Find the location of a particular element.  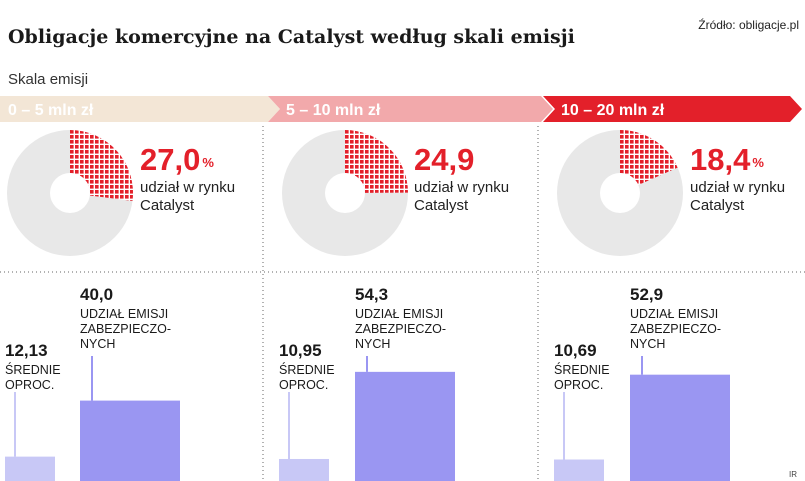

bar-secured-share-label-2-2: ZABEZPIECZO- is located at coordinates (400, 329).